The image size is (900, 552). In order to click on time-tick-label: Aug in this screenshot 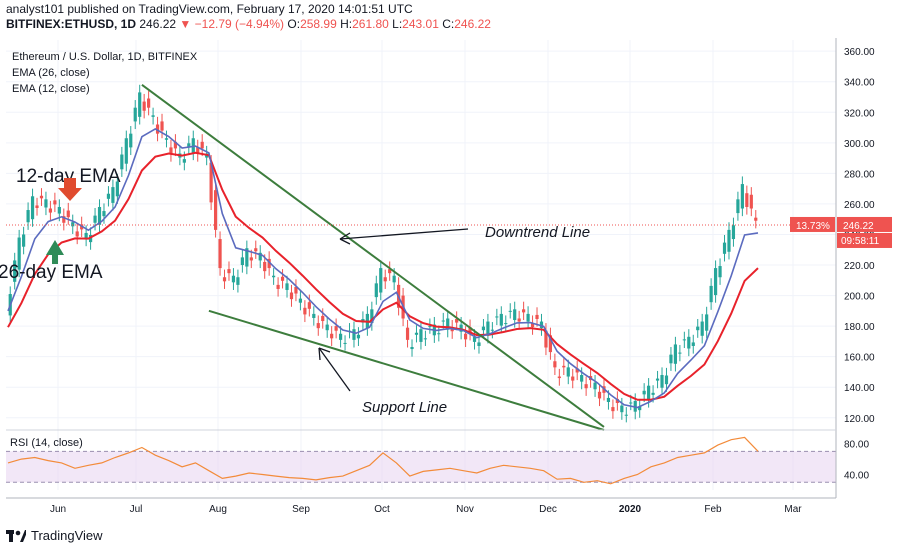, I will do `click(218, 509)`.